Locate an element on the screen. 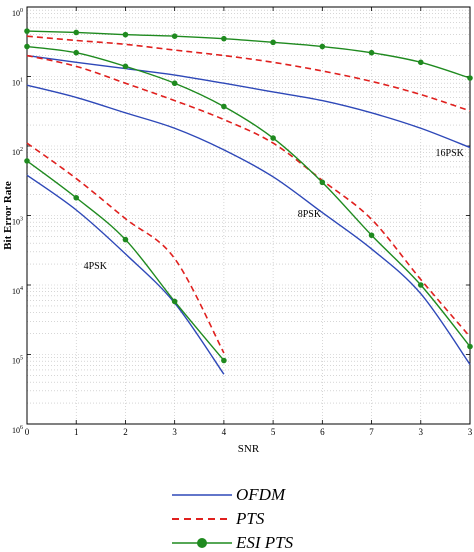  series-line-16psk-pts is located at coordinates (248, 73).